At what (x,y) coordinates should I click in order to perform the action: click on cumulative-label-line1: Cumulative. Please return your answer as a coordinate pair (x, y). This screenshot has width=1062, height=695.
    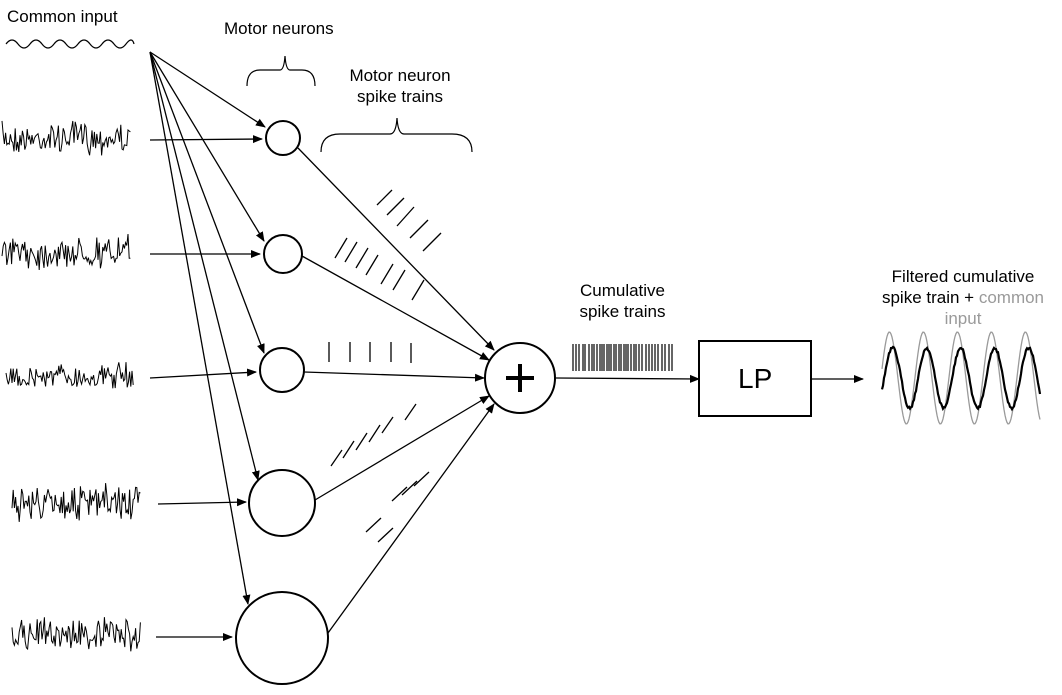
    Looking at the image, I should click on (622, 290).